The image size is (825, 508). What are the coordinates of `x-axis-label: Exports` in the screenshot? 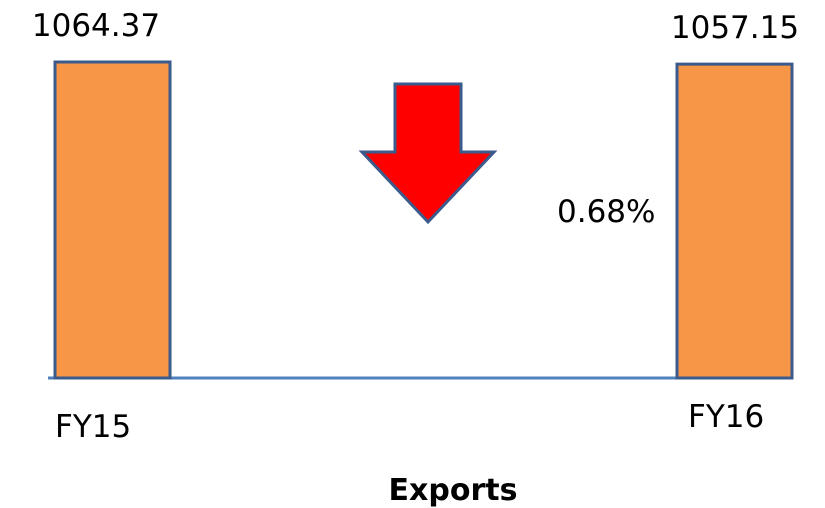 It's located at (453, 490).